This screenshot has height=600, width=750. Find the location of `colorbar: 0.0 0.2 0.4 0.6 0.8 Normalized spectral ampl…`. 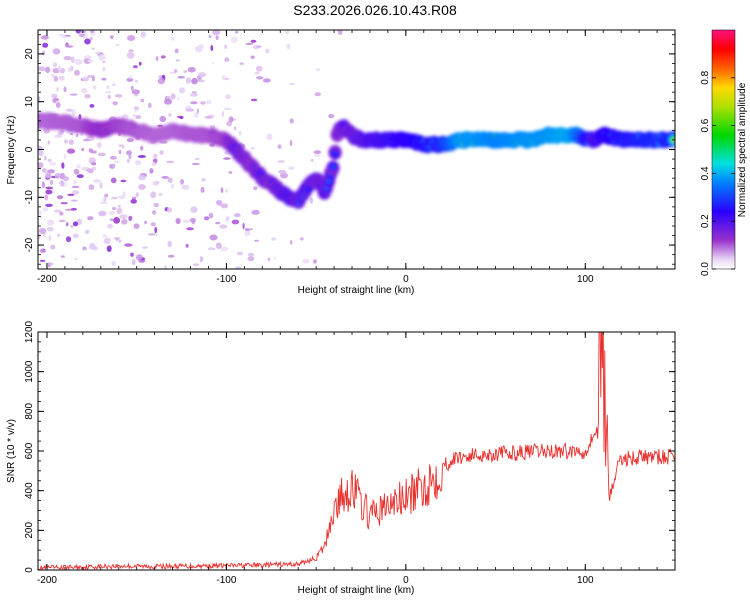

colorbar: 0.0 0.2 0.4 0.6 0.8 Normalized spectral ampl… is located at coordinates (724, 152).